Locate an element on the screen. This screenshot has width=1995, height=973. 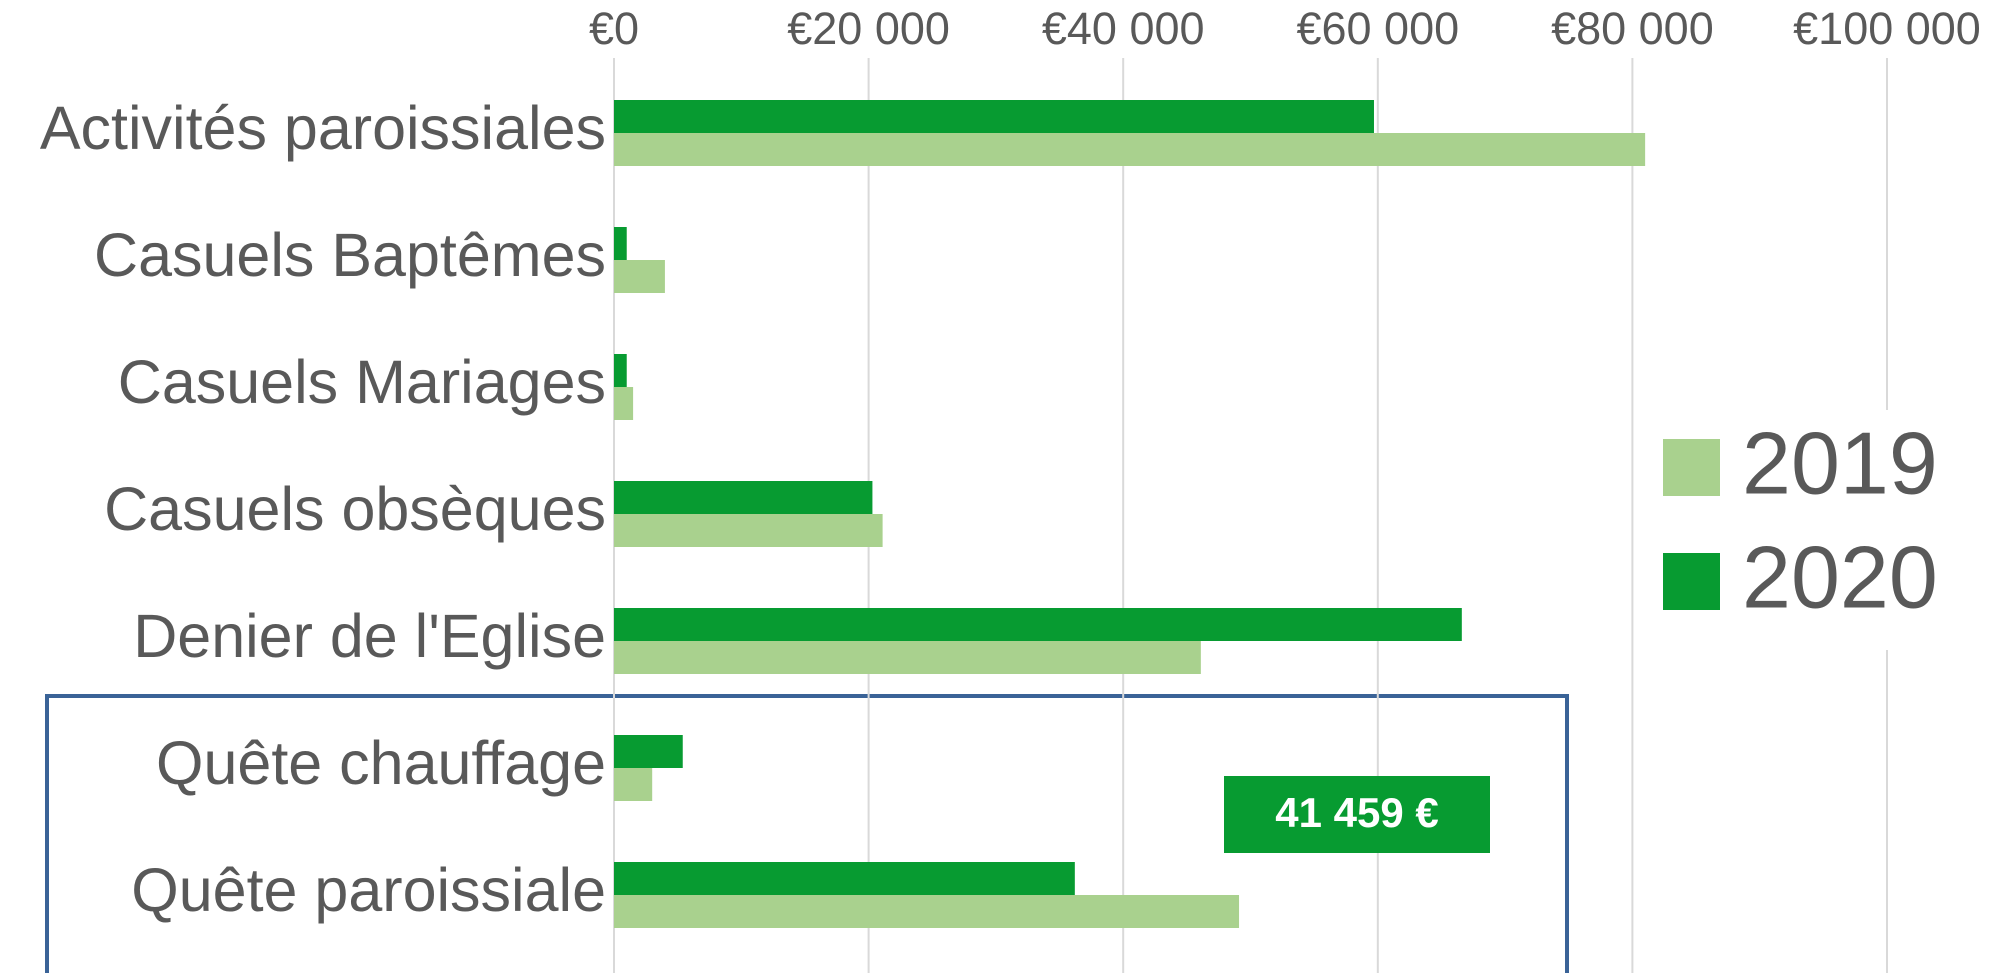
y-tick-label: Quête paroissiale is located at coordinates (368, 890).